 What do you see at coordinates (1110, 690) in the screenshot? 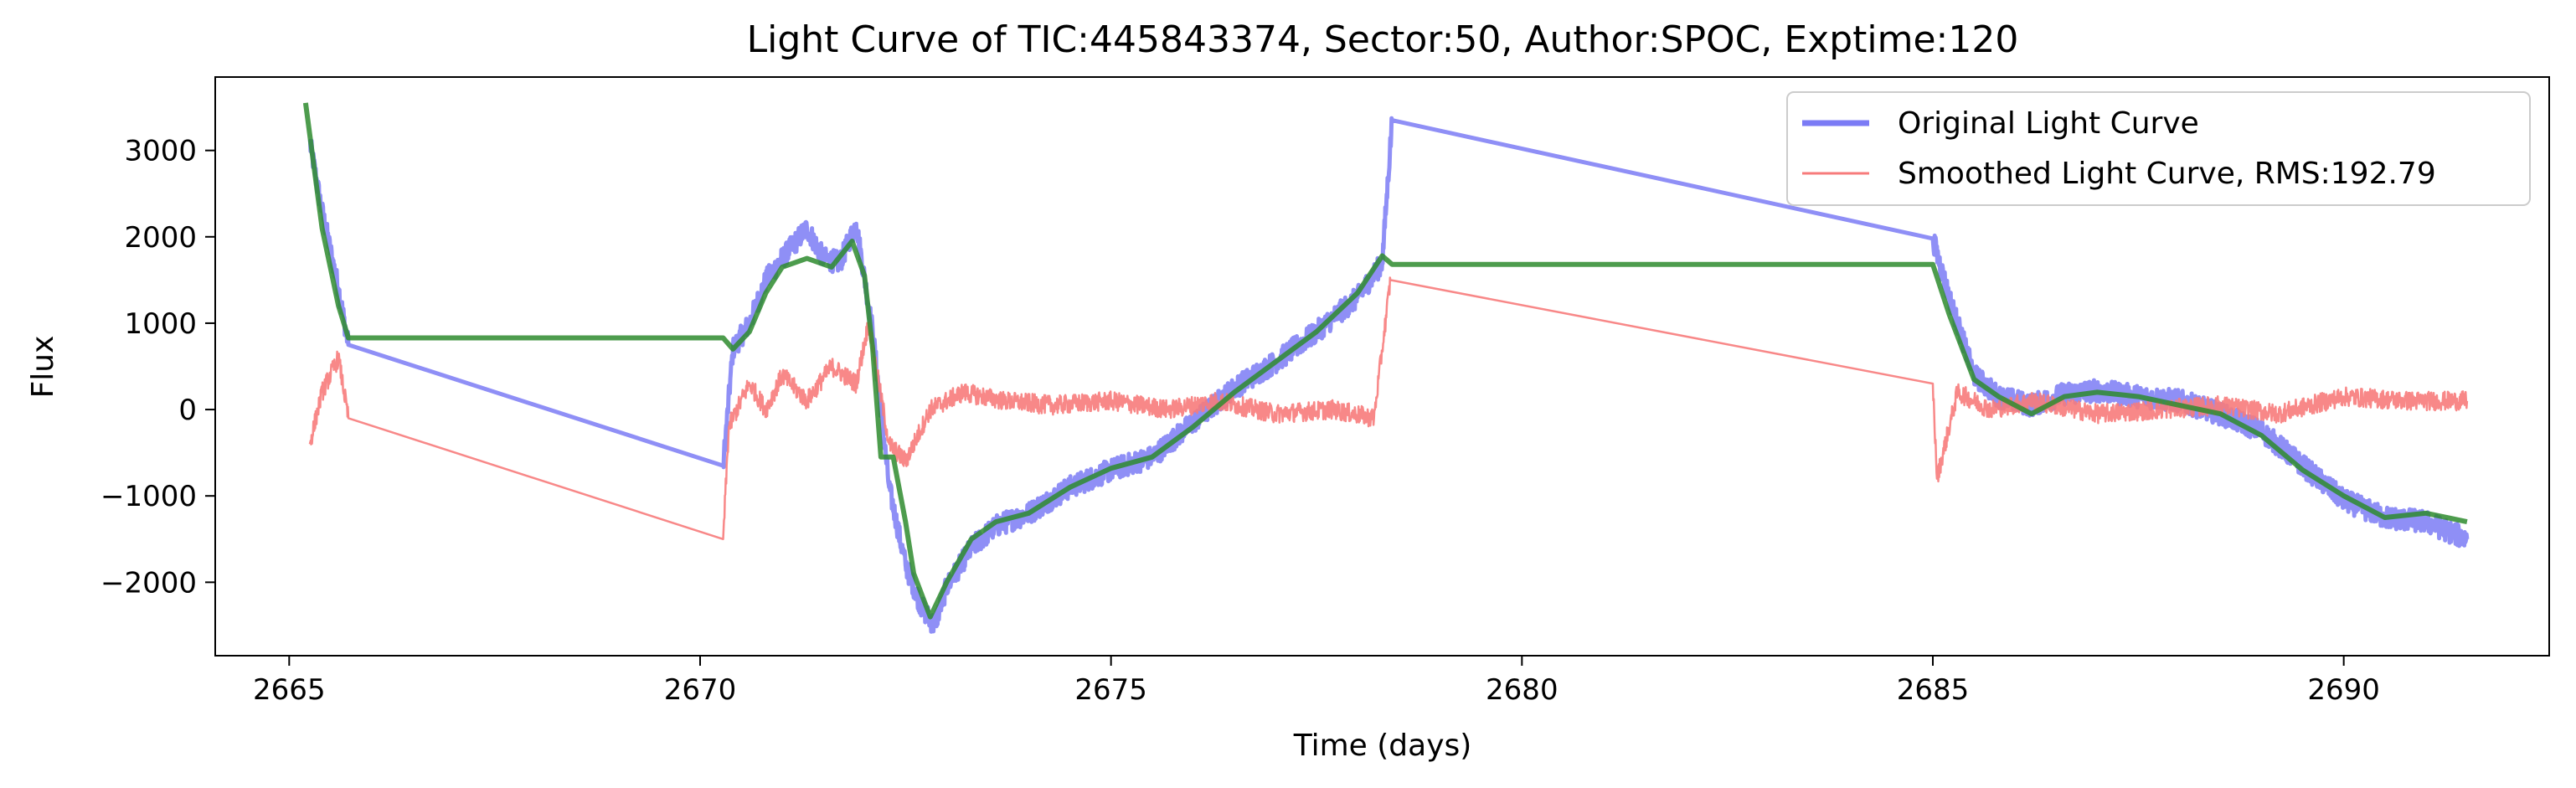
I see `x-tick-label: 2675` at bounding box center [1110, 690].